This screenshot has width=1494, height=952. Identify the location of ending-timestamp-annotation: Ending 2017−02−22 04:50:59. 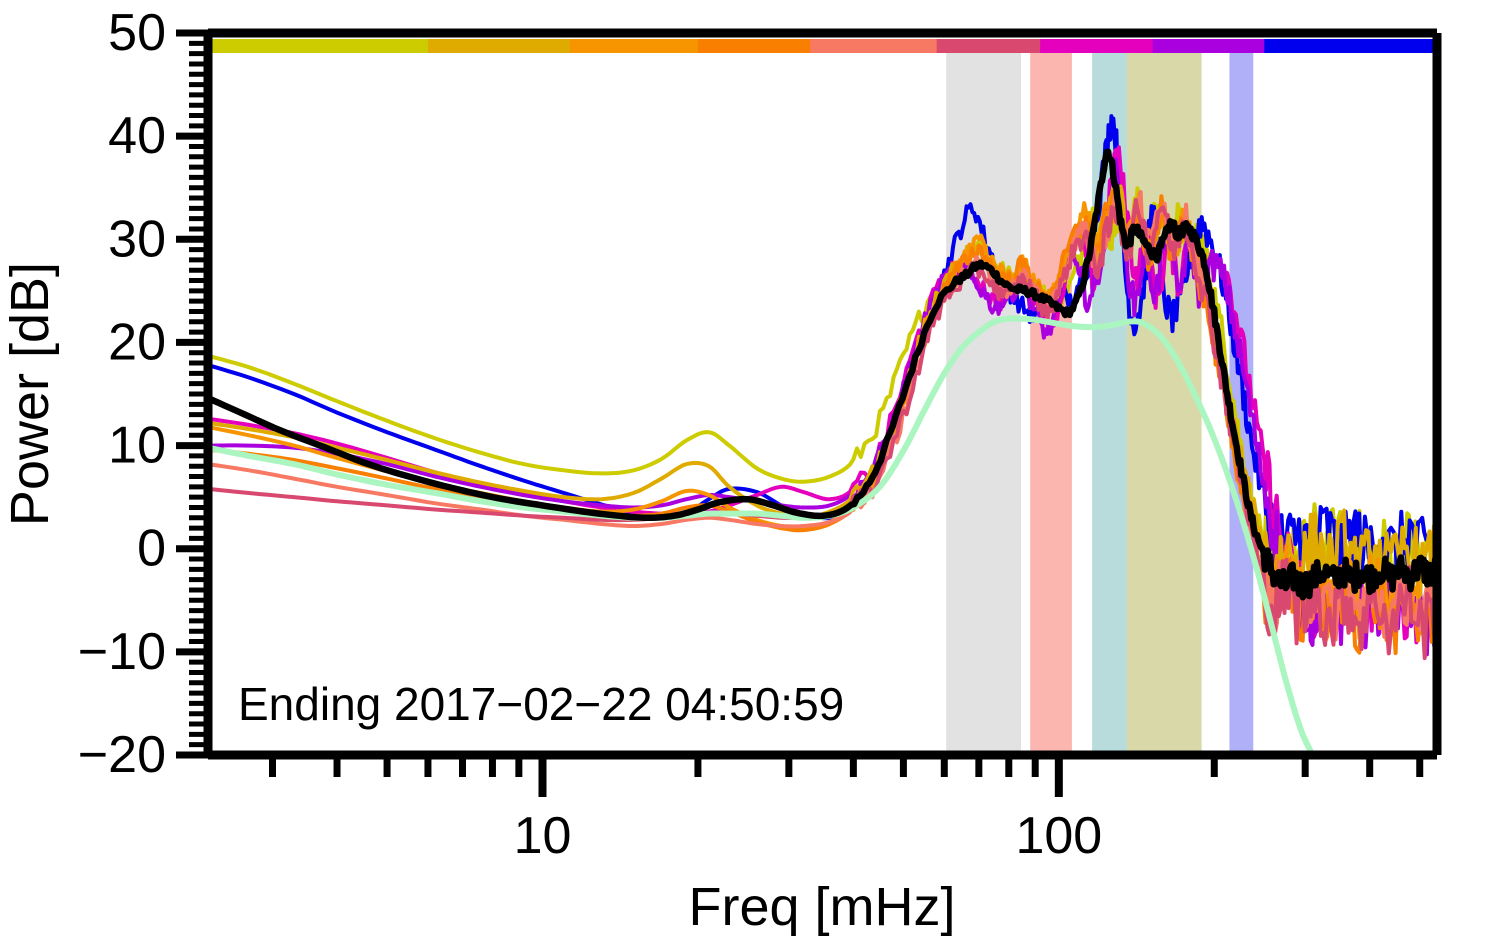
(541, 704).